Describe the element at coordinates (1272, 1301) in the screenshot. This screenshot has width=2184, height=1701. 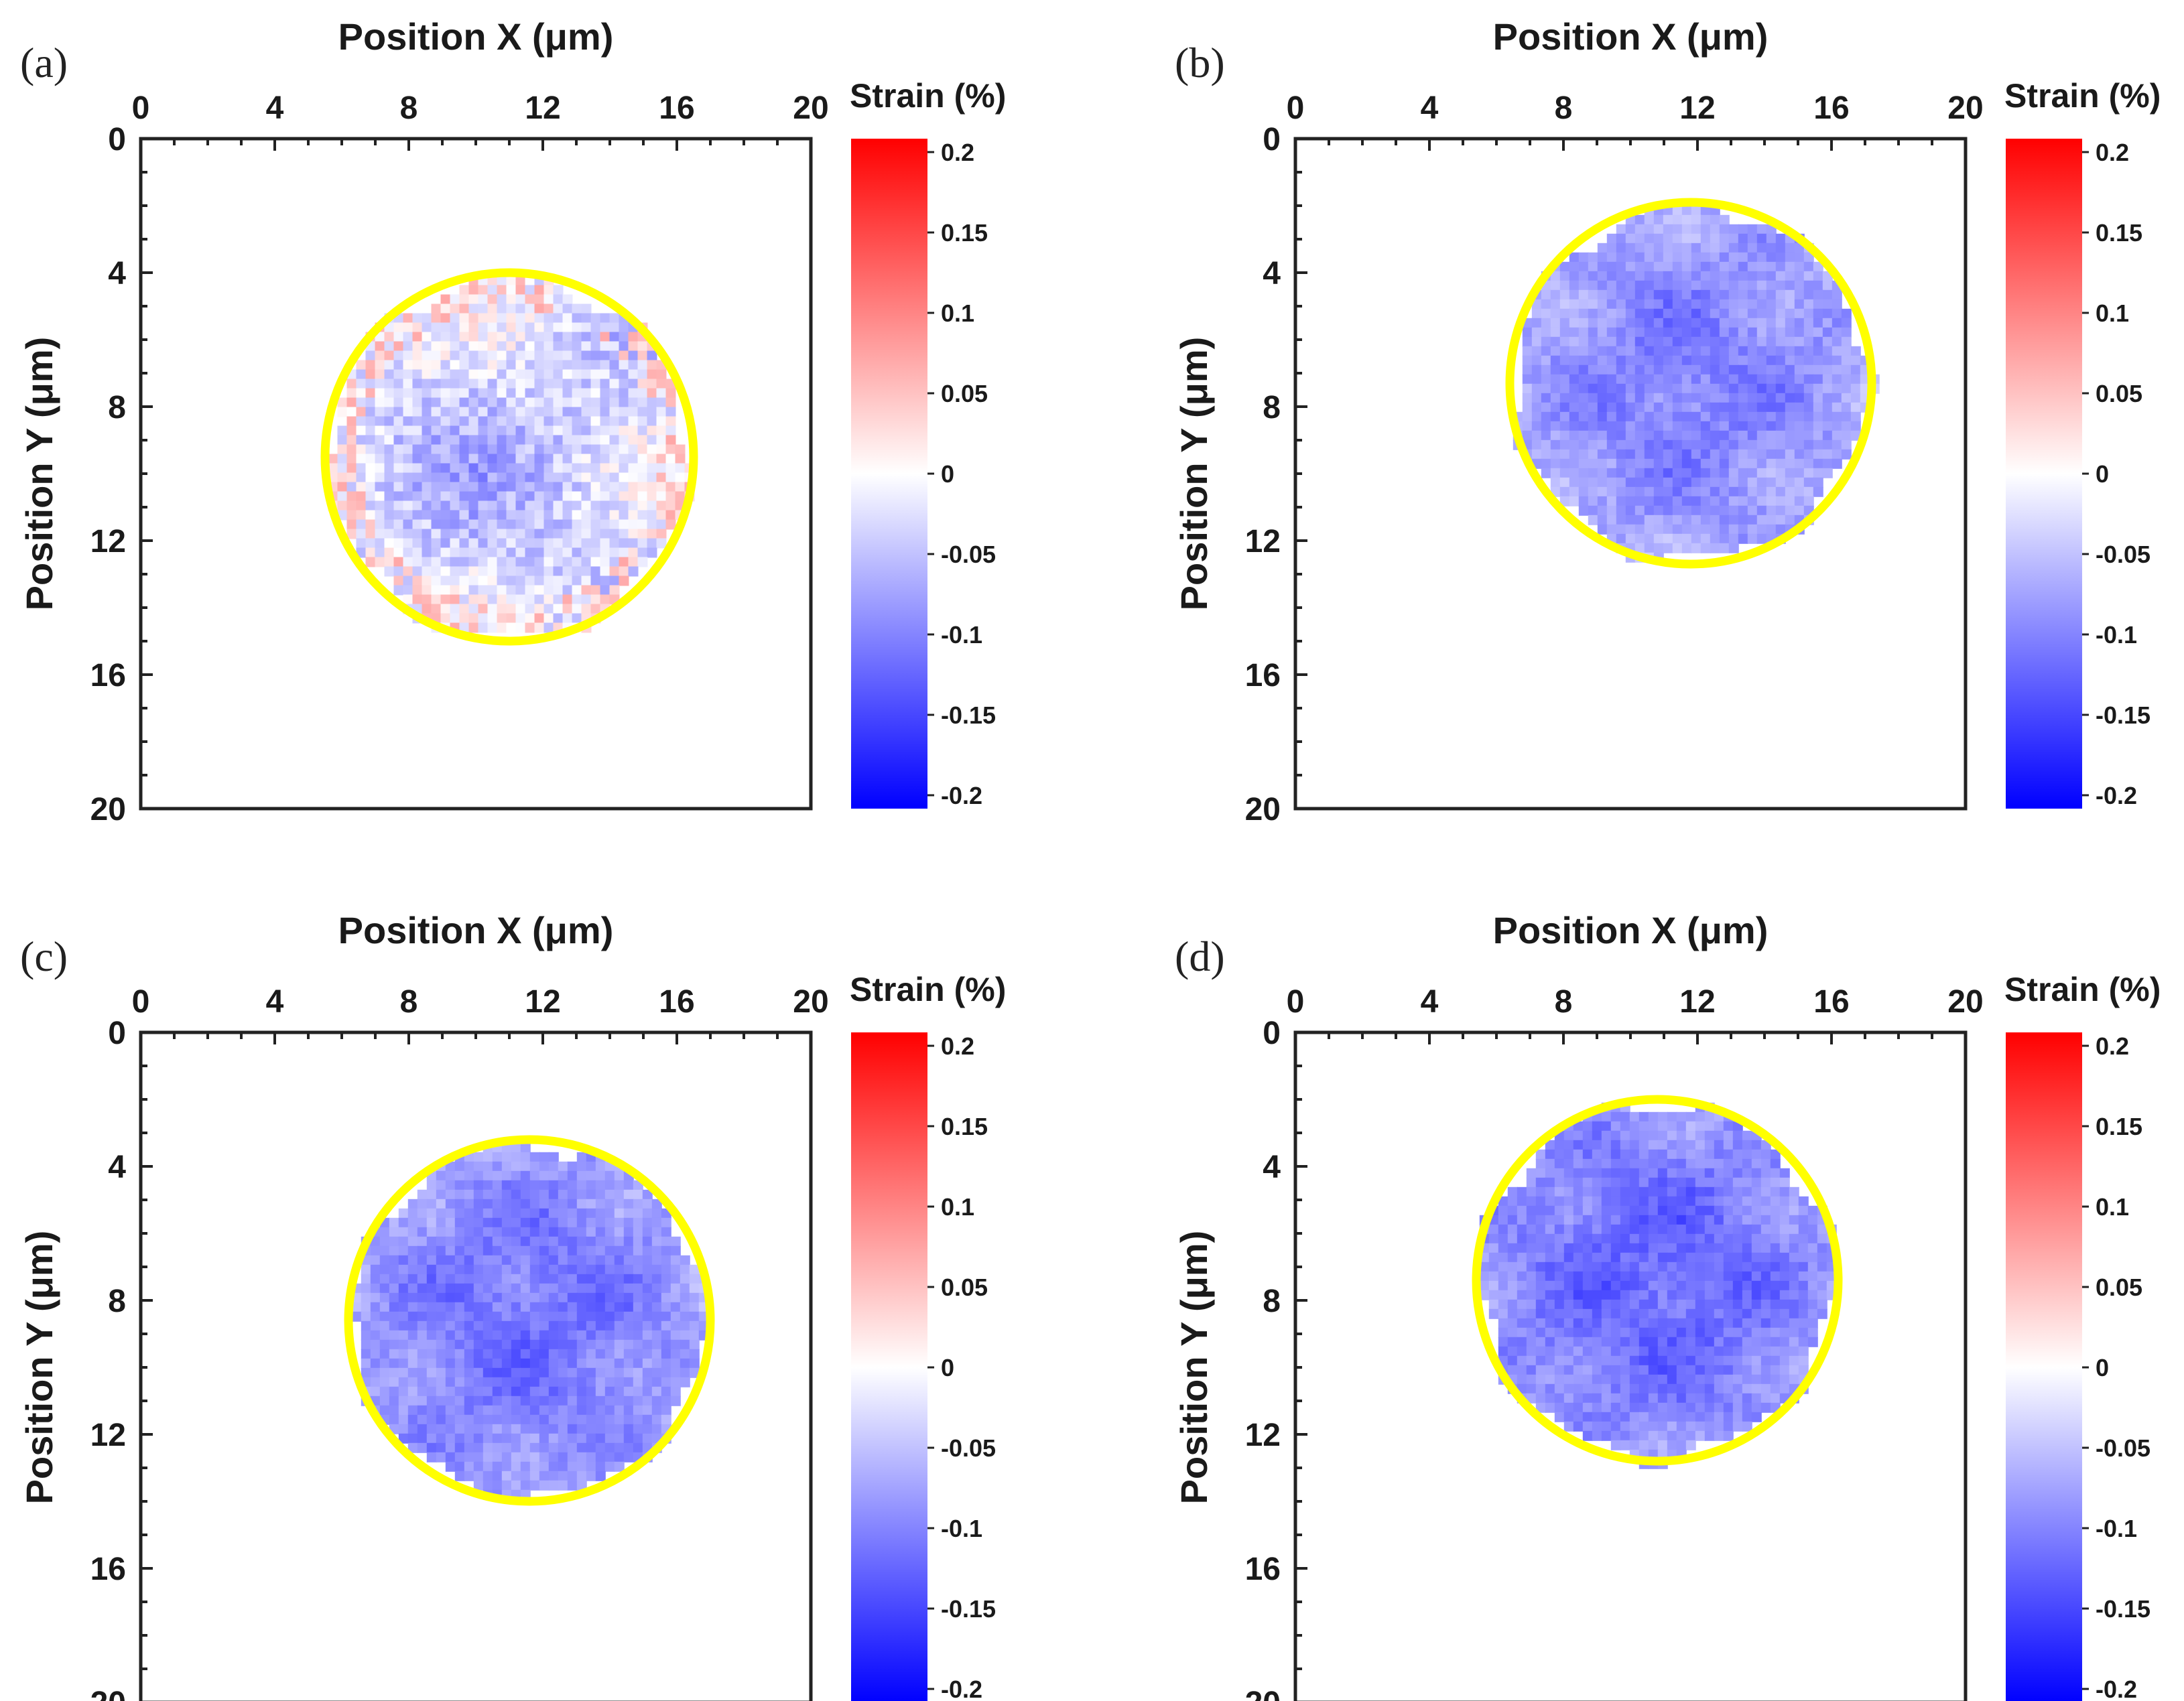
I see `y-tick-label: 8` at that location.